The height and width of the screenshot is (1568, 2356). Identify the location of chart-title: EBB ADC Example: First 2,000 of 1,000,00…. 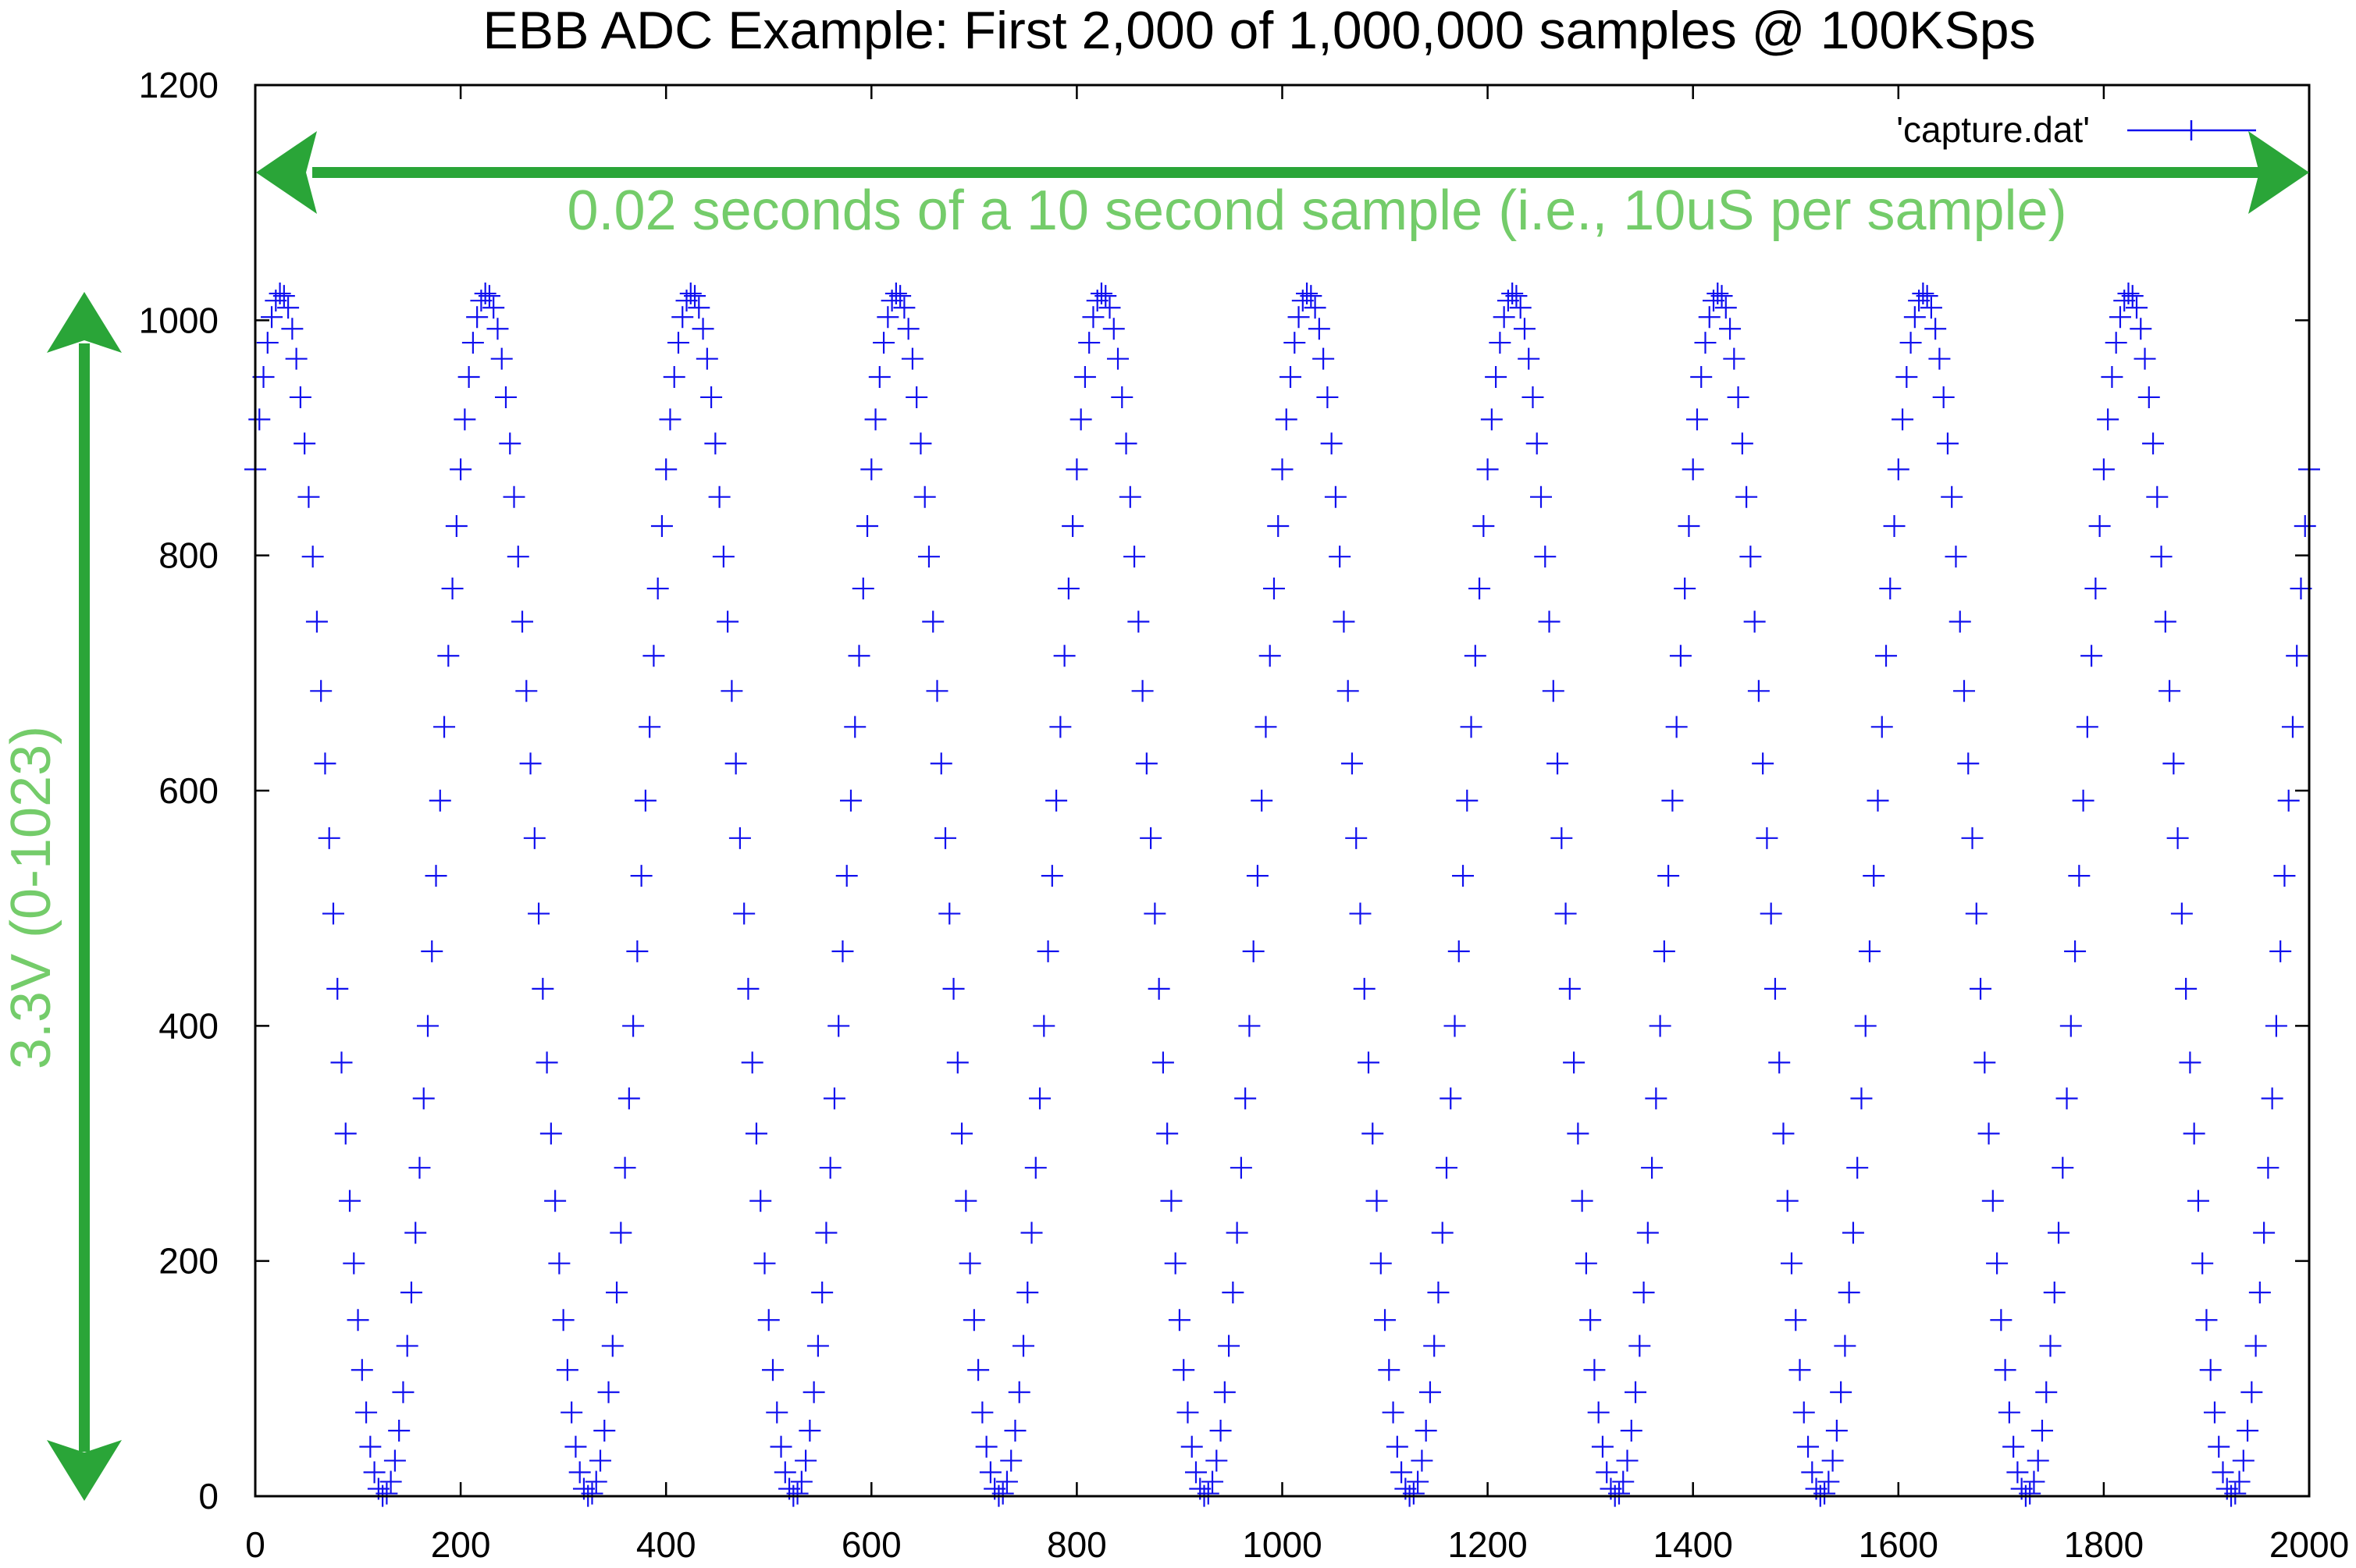
(1258, 30).